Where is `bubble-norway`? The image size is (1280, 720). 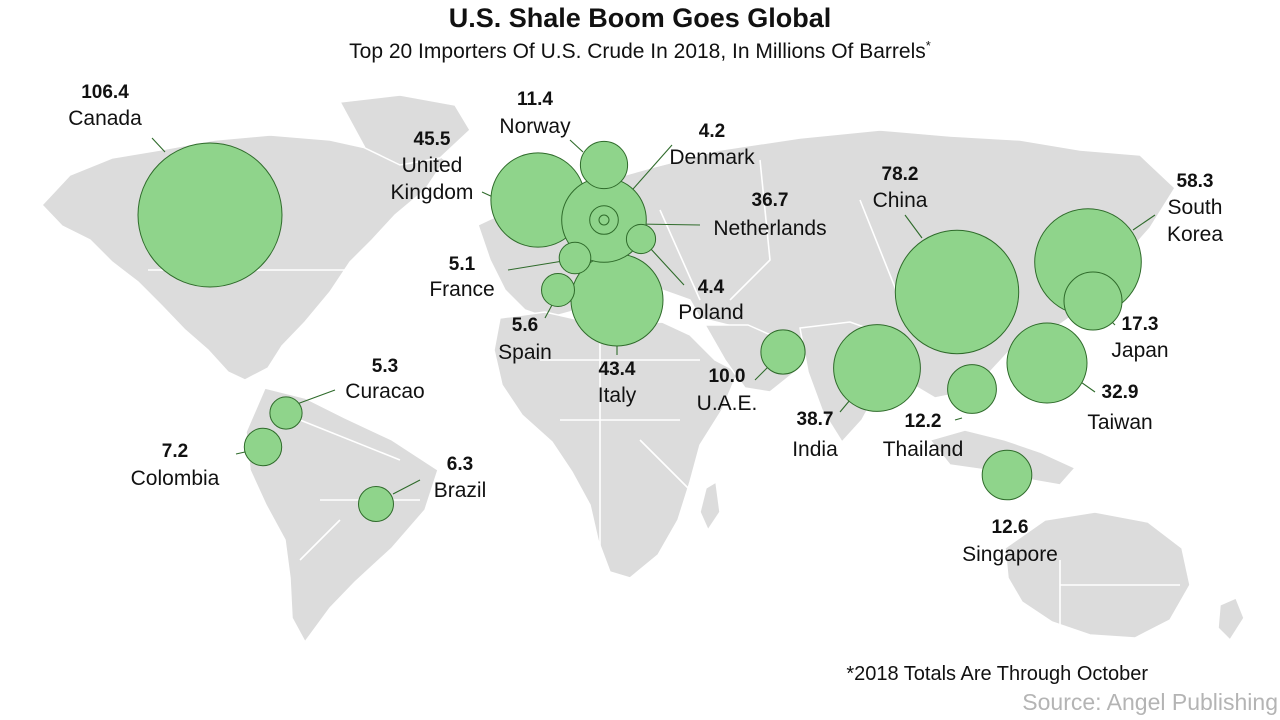
bubble-norway is located at coordinates (604, 165).